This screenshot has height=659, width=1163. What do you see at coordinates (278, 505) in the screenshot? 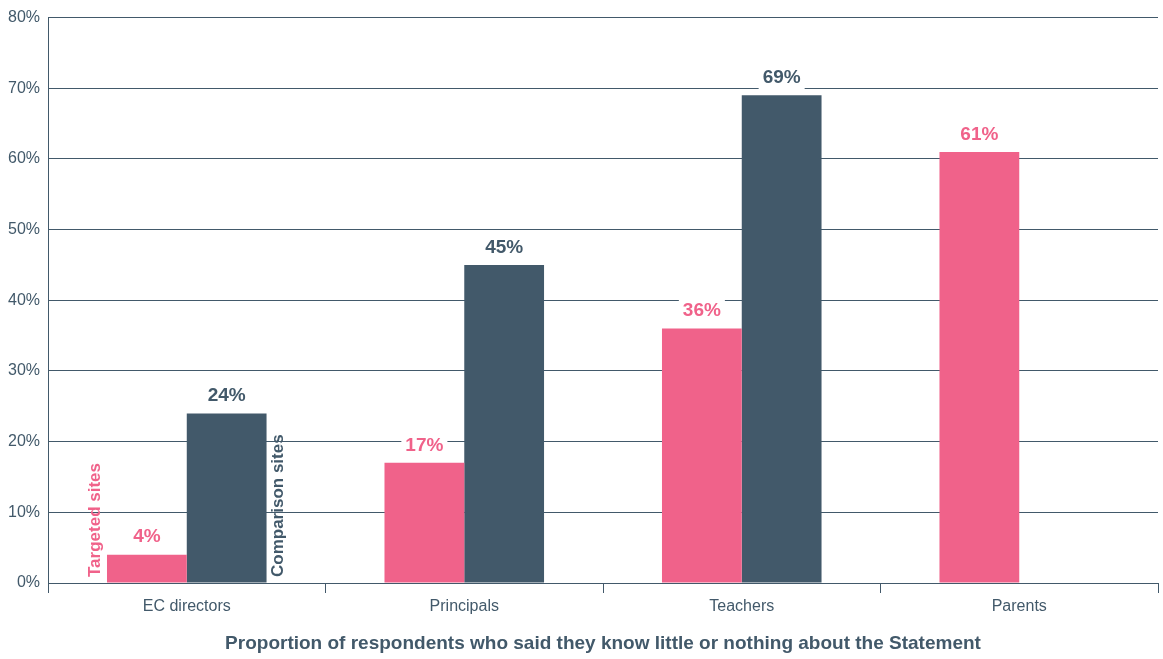
I see `text: Comparison sites` at bounding box center [278, 505].